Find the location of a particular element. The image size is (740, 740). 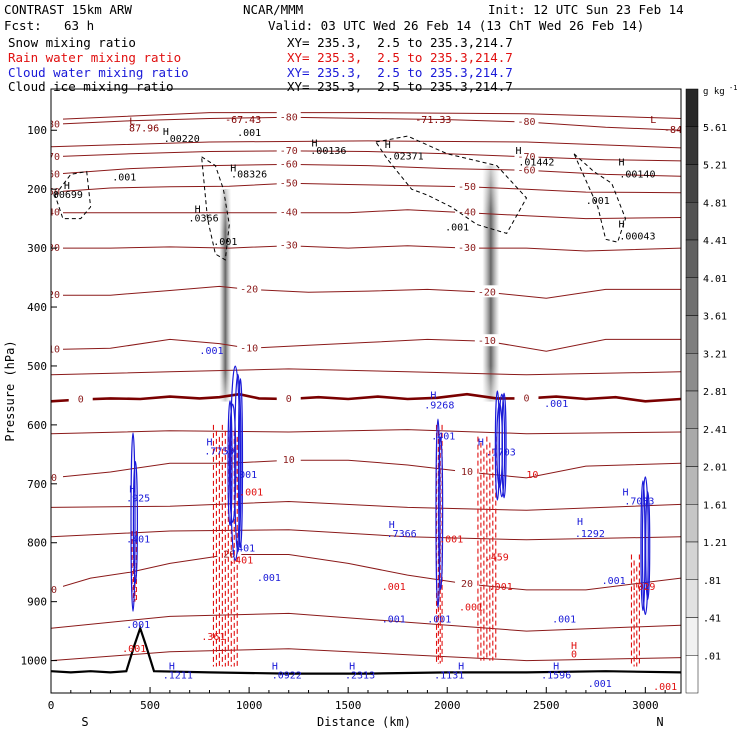

x-end-label-n: N is located at coordinates (659, 722).